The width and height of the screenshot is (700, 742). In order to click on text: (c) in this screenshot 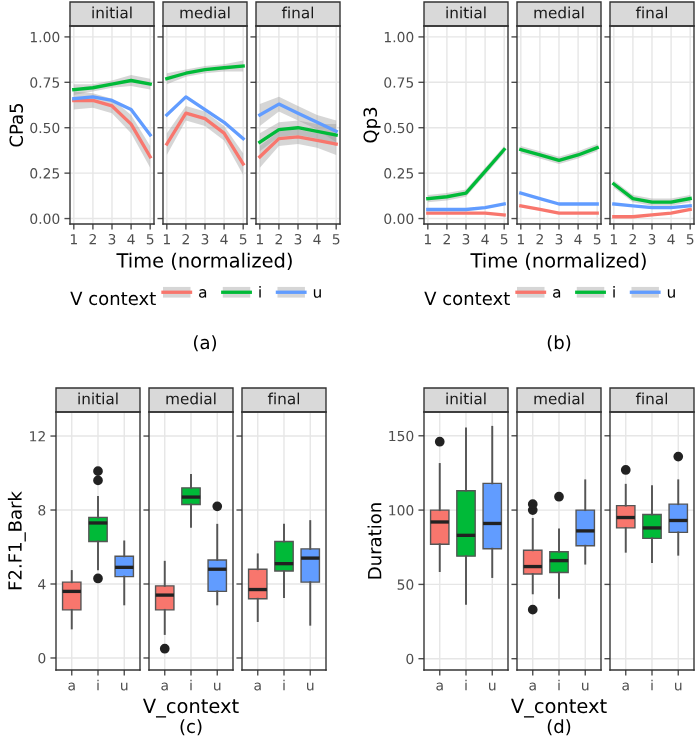, I will do `click(191, 727)`.